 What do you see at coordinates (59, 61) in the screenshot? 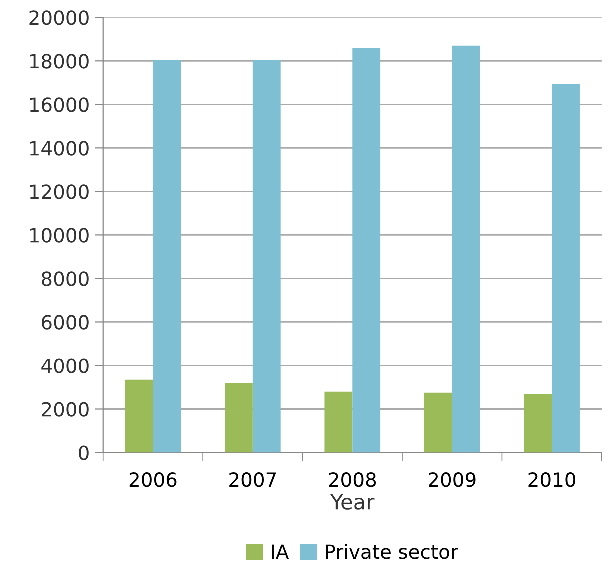
I see `y-tick-label: 18000` at bounding box center [59, 61].